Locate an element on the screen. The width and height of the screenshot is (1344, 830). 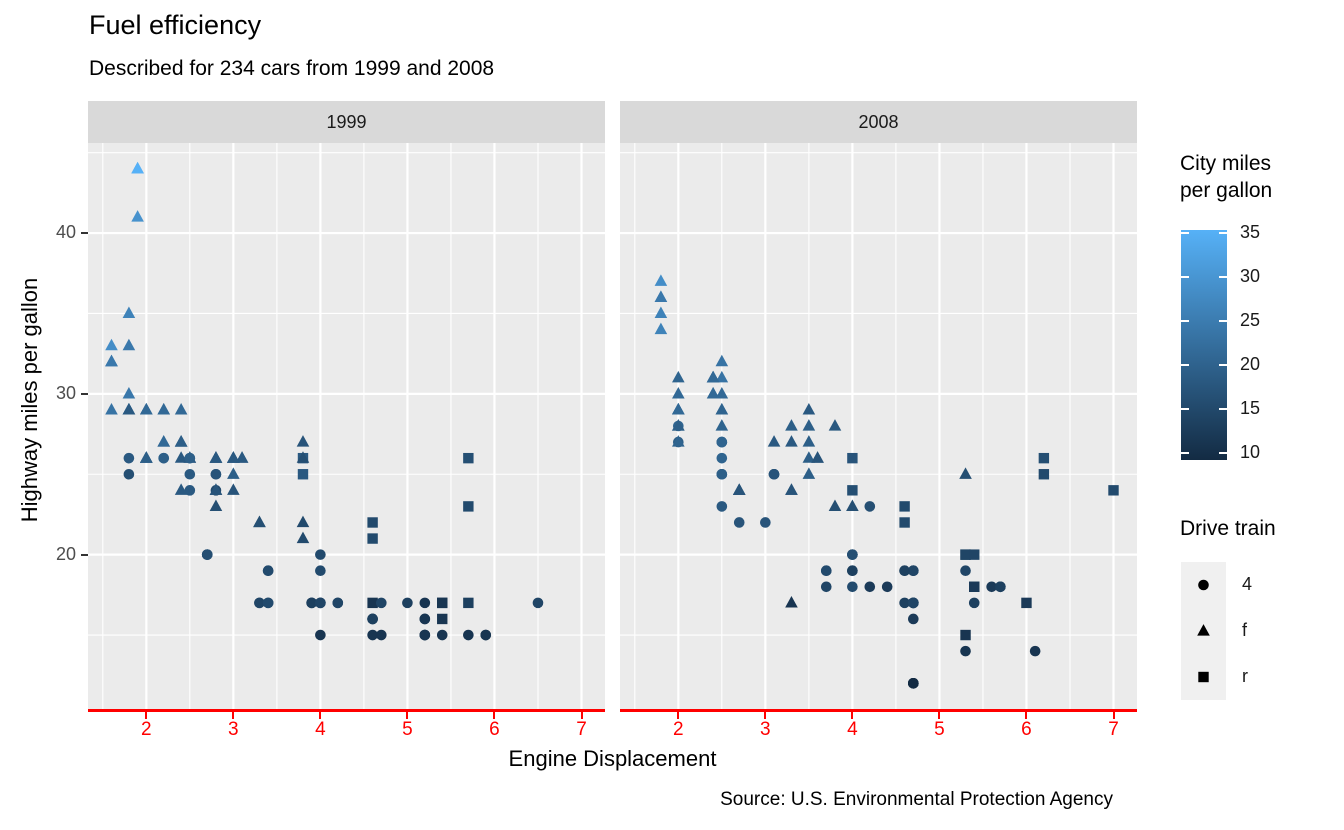
legend-key-label: 4 is located at coordinates (1247, 584).